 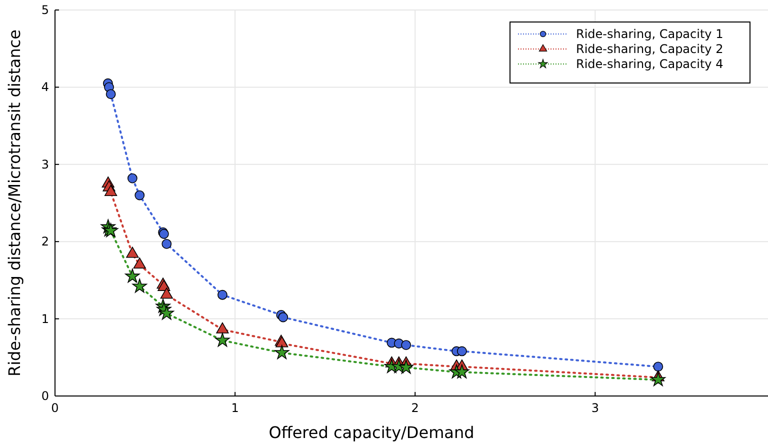 What do you see at coordinates (45, 319) in the screenshot?
I see `y-tick-label: 1` at bounding box center [45, 319].